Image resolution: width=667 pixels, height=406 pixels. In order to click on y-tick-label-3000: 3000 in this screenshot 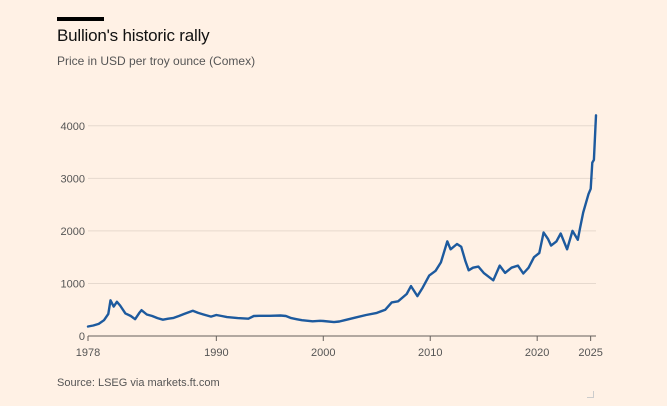, I will do `click(73, 179)`.